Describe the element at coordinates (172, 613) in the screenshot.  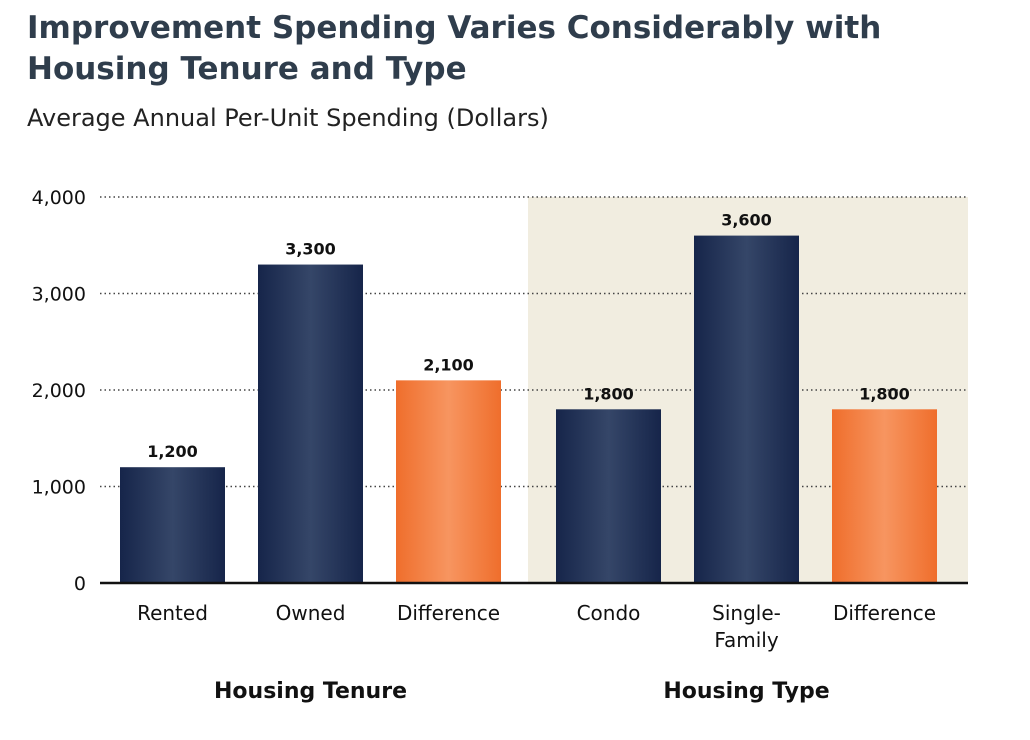
I see `category-label-0-0: Rented` at that location.